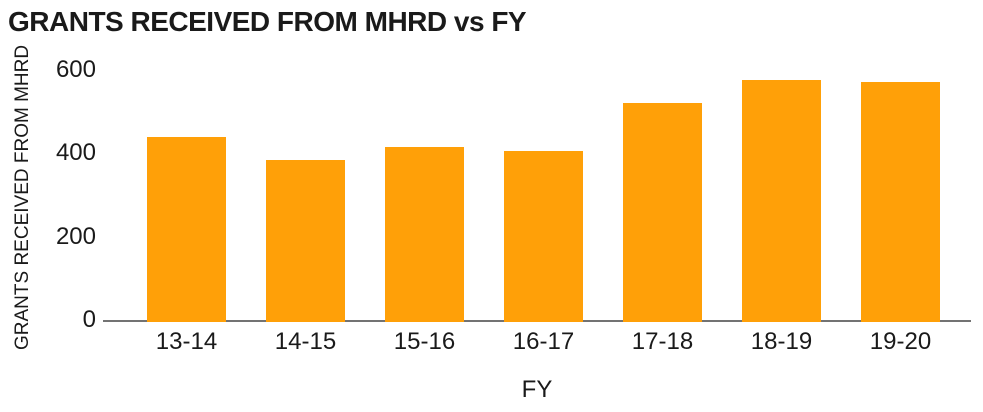 The height and width of the screenshot is (412, 983). What do you see at coordinates (75, 236) in the screenshot?
I see `y-tick-label: 200` at bounding box center [75, 236].